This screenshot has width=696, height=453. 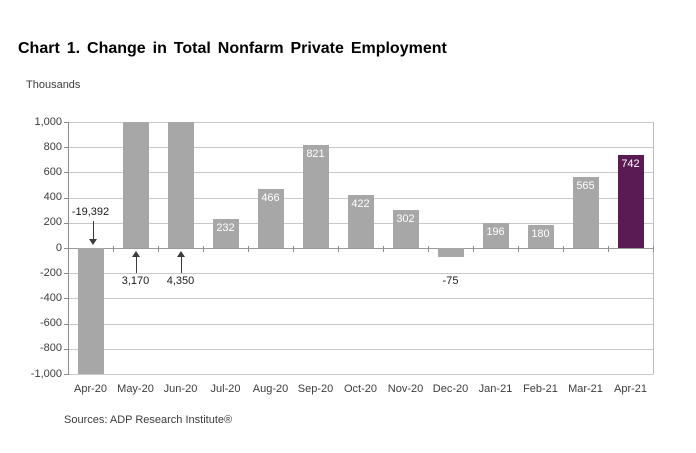 What do you see at coordinates (495, 389) in the screenshot?
I see `x-tick-label: Jan-21` at bounding box center [495, 389].